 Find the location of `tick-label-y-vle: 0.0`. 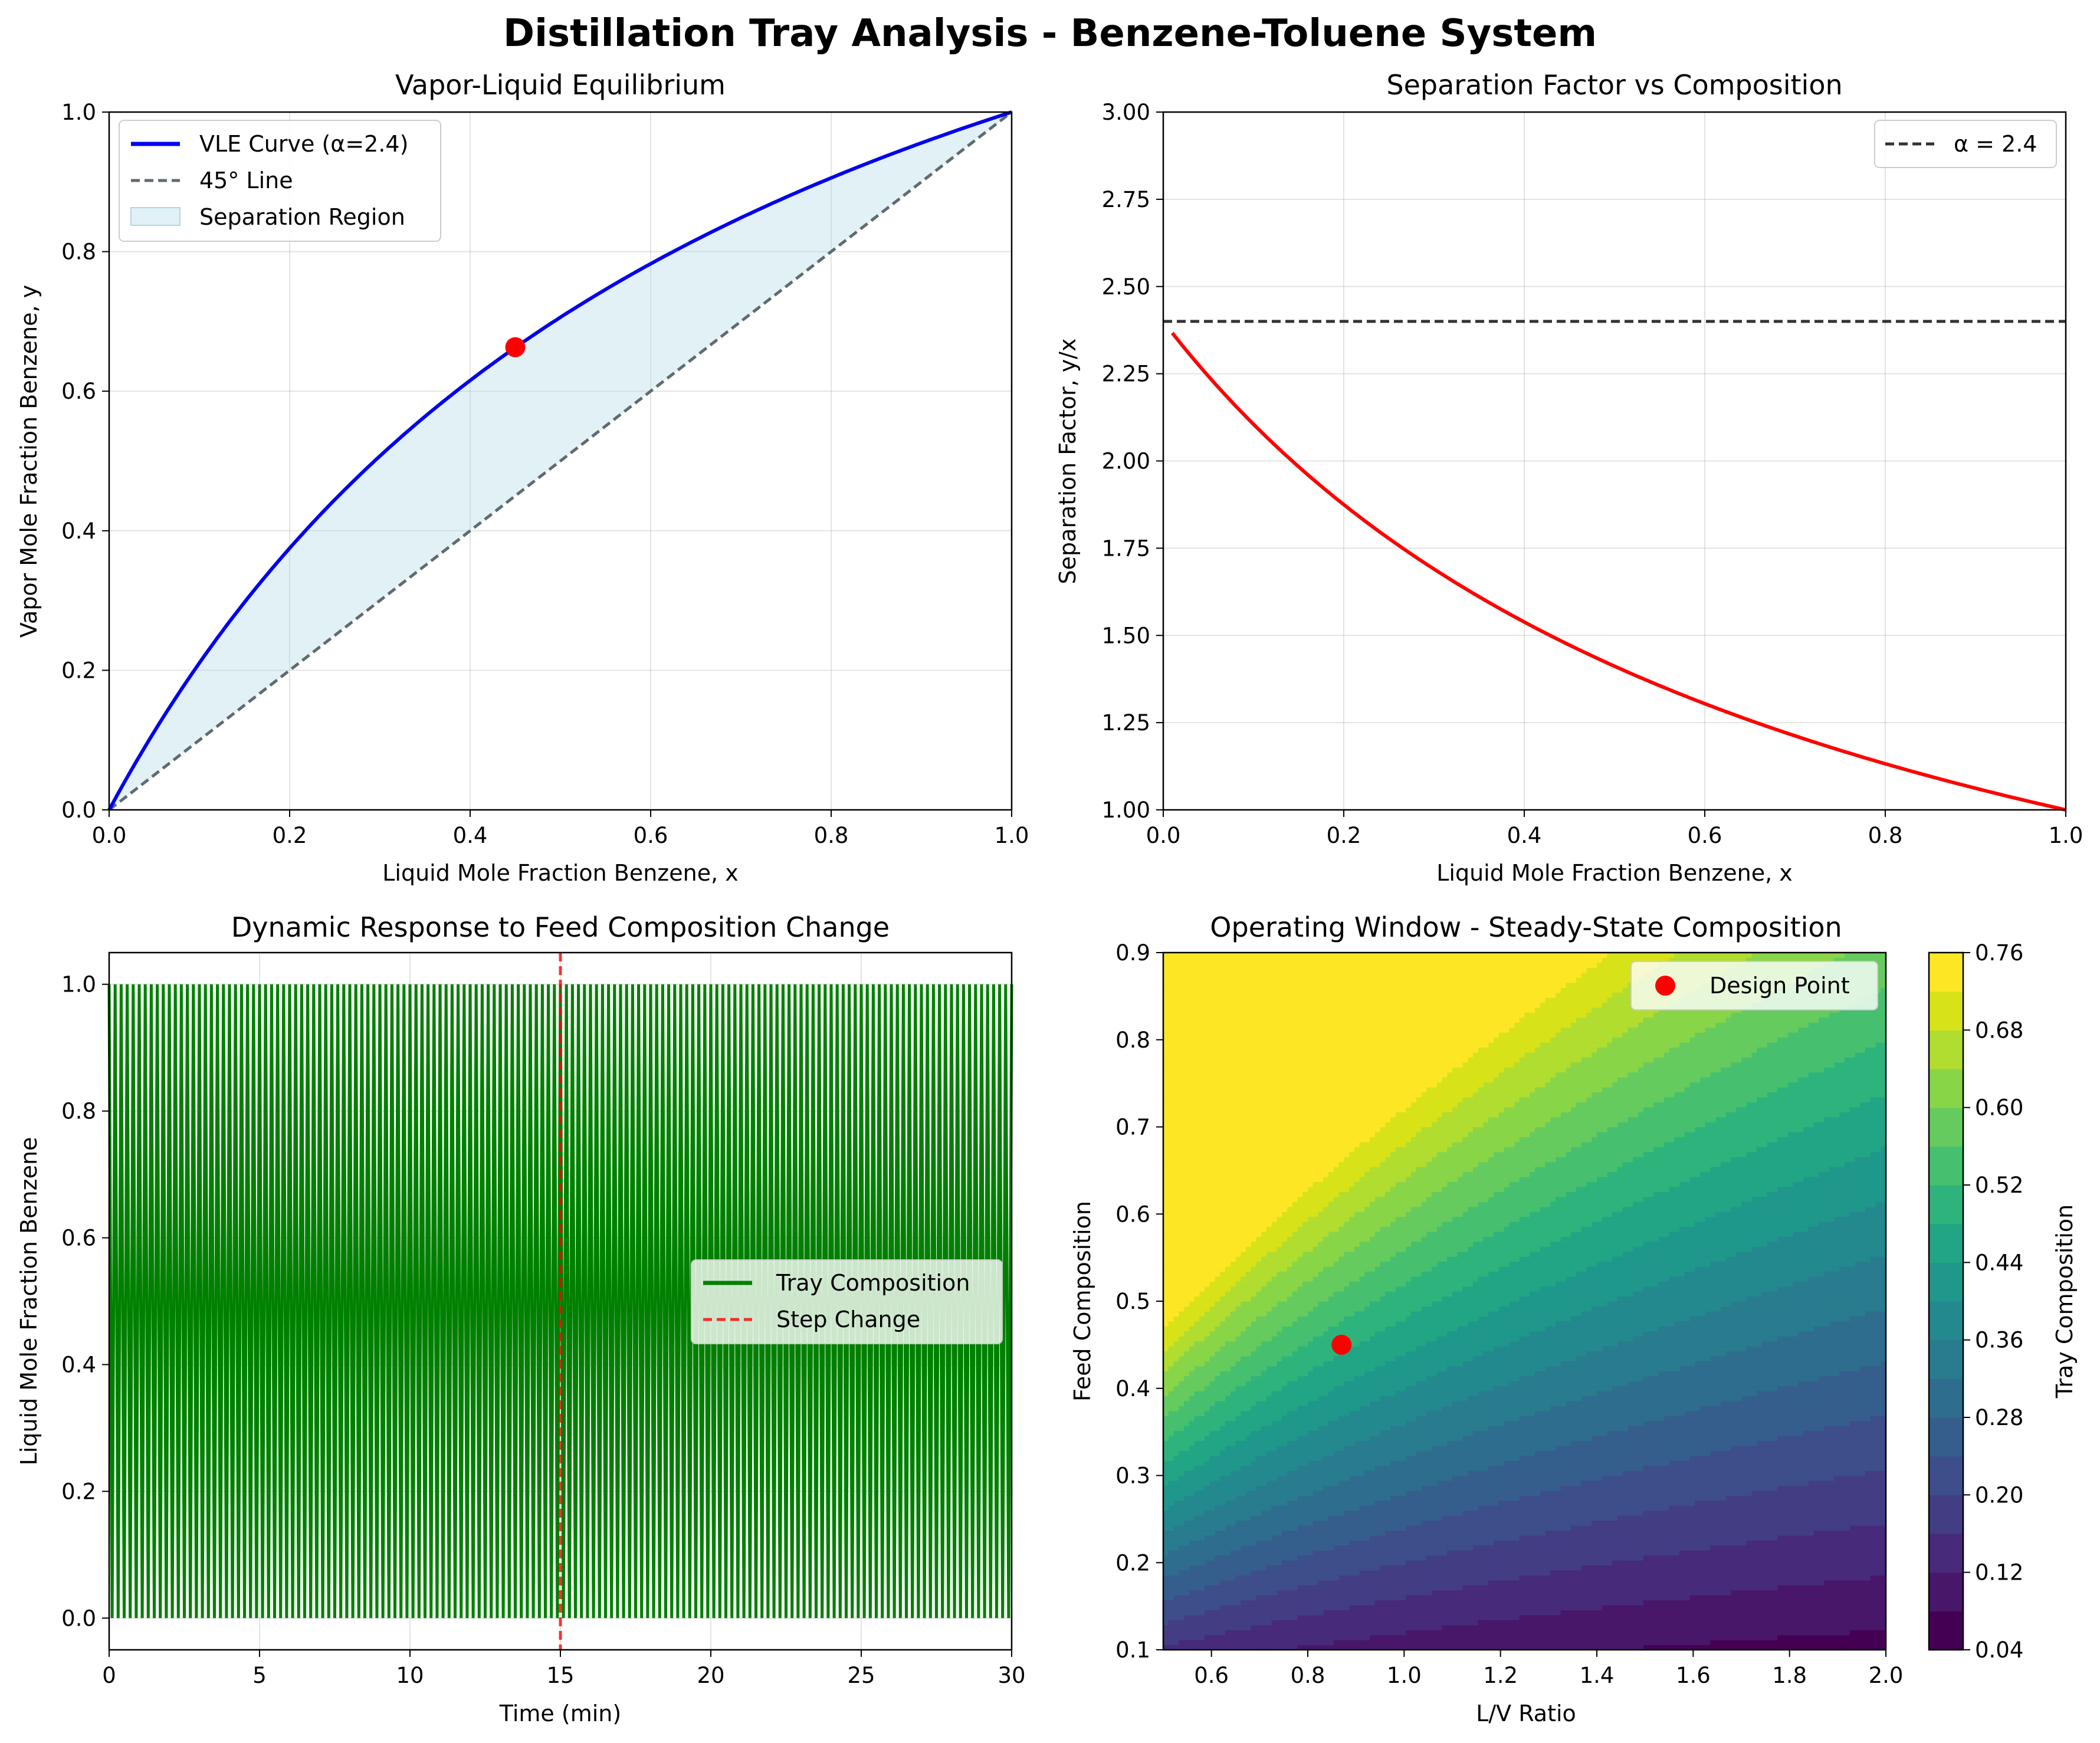

tick-label-y-vle: 0.0 is located at coordinates (78, 810).